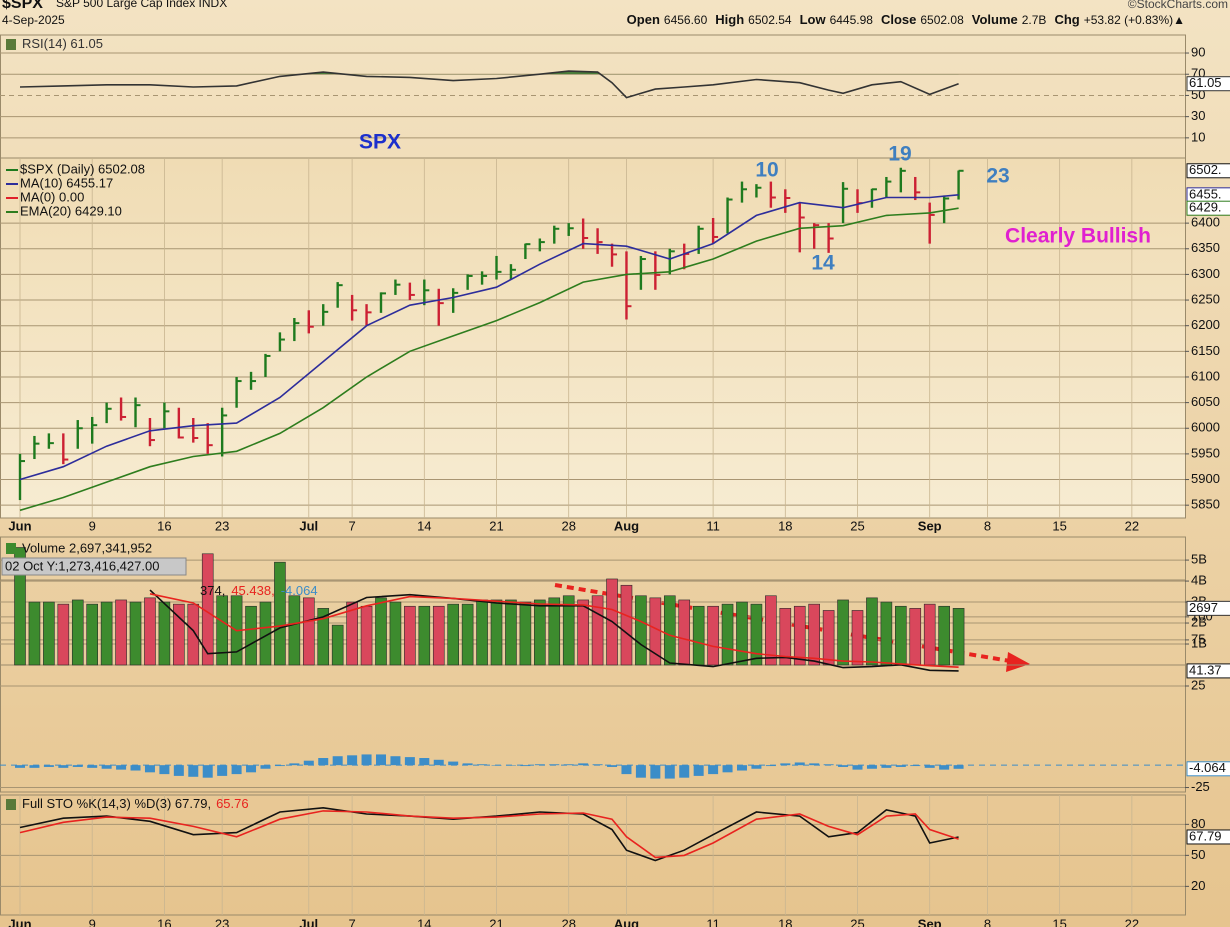 This screenshot has height=927, width=1230. What do you see at coordinates (1198, 684) in the screenshot?
I see `y-tick-label: 25` at bounding box center [1198, 684].